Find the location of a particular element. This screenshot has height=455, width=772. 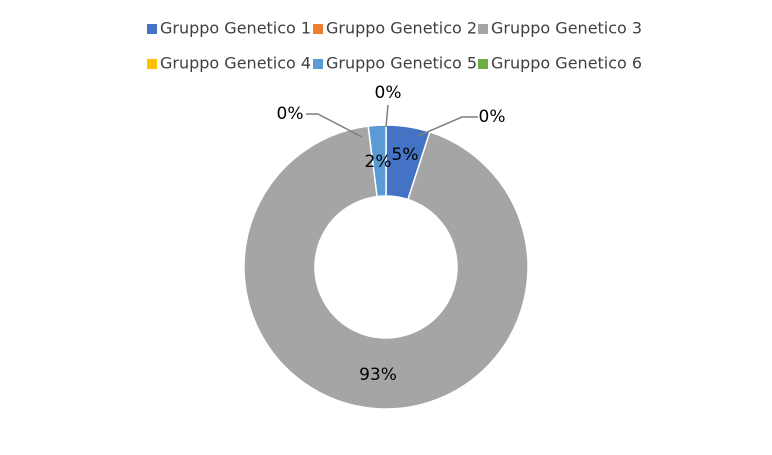

legend-label: Gruppo Genetico 6 is located at coordinates (566, 63).